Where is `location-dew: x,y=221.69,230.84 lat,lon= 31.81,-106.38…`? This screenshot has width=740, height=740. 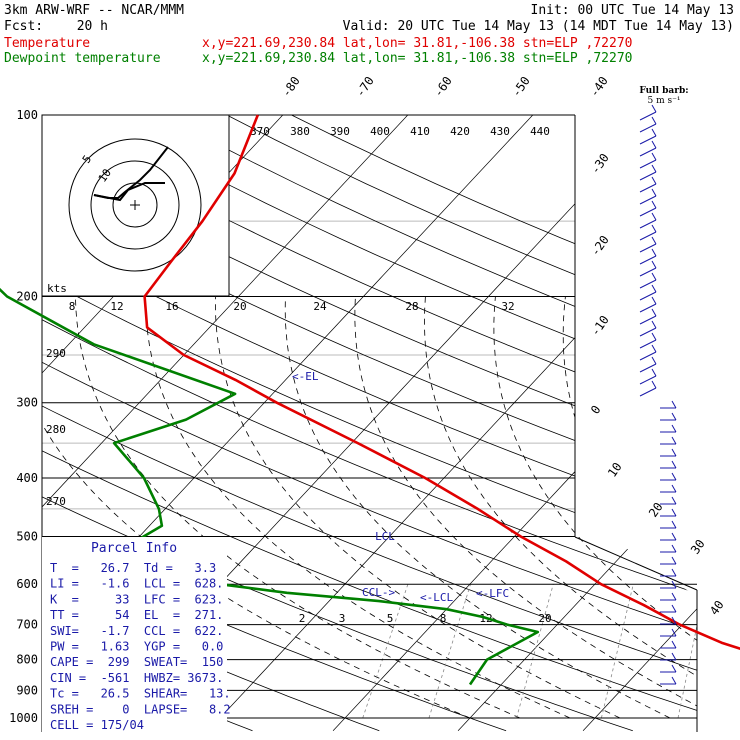 location-dew: x,y=221.69,230.84 lat,lon= 31.81,-106.38… is located at coordinates (417, 58).